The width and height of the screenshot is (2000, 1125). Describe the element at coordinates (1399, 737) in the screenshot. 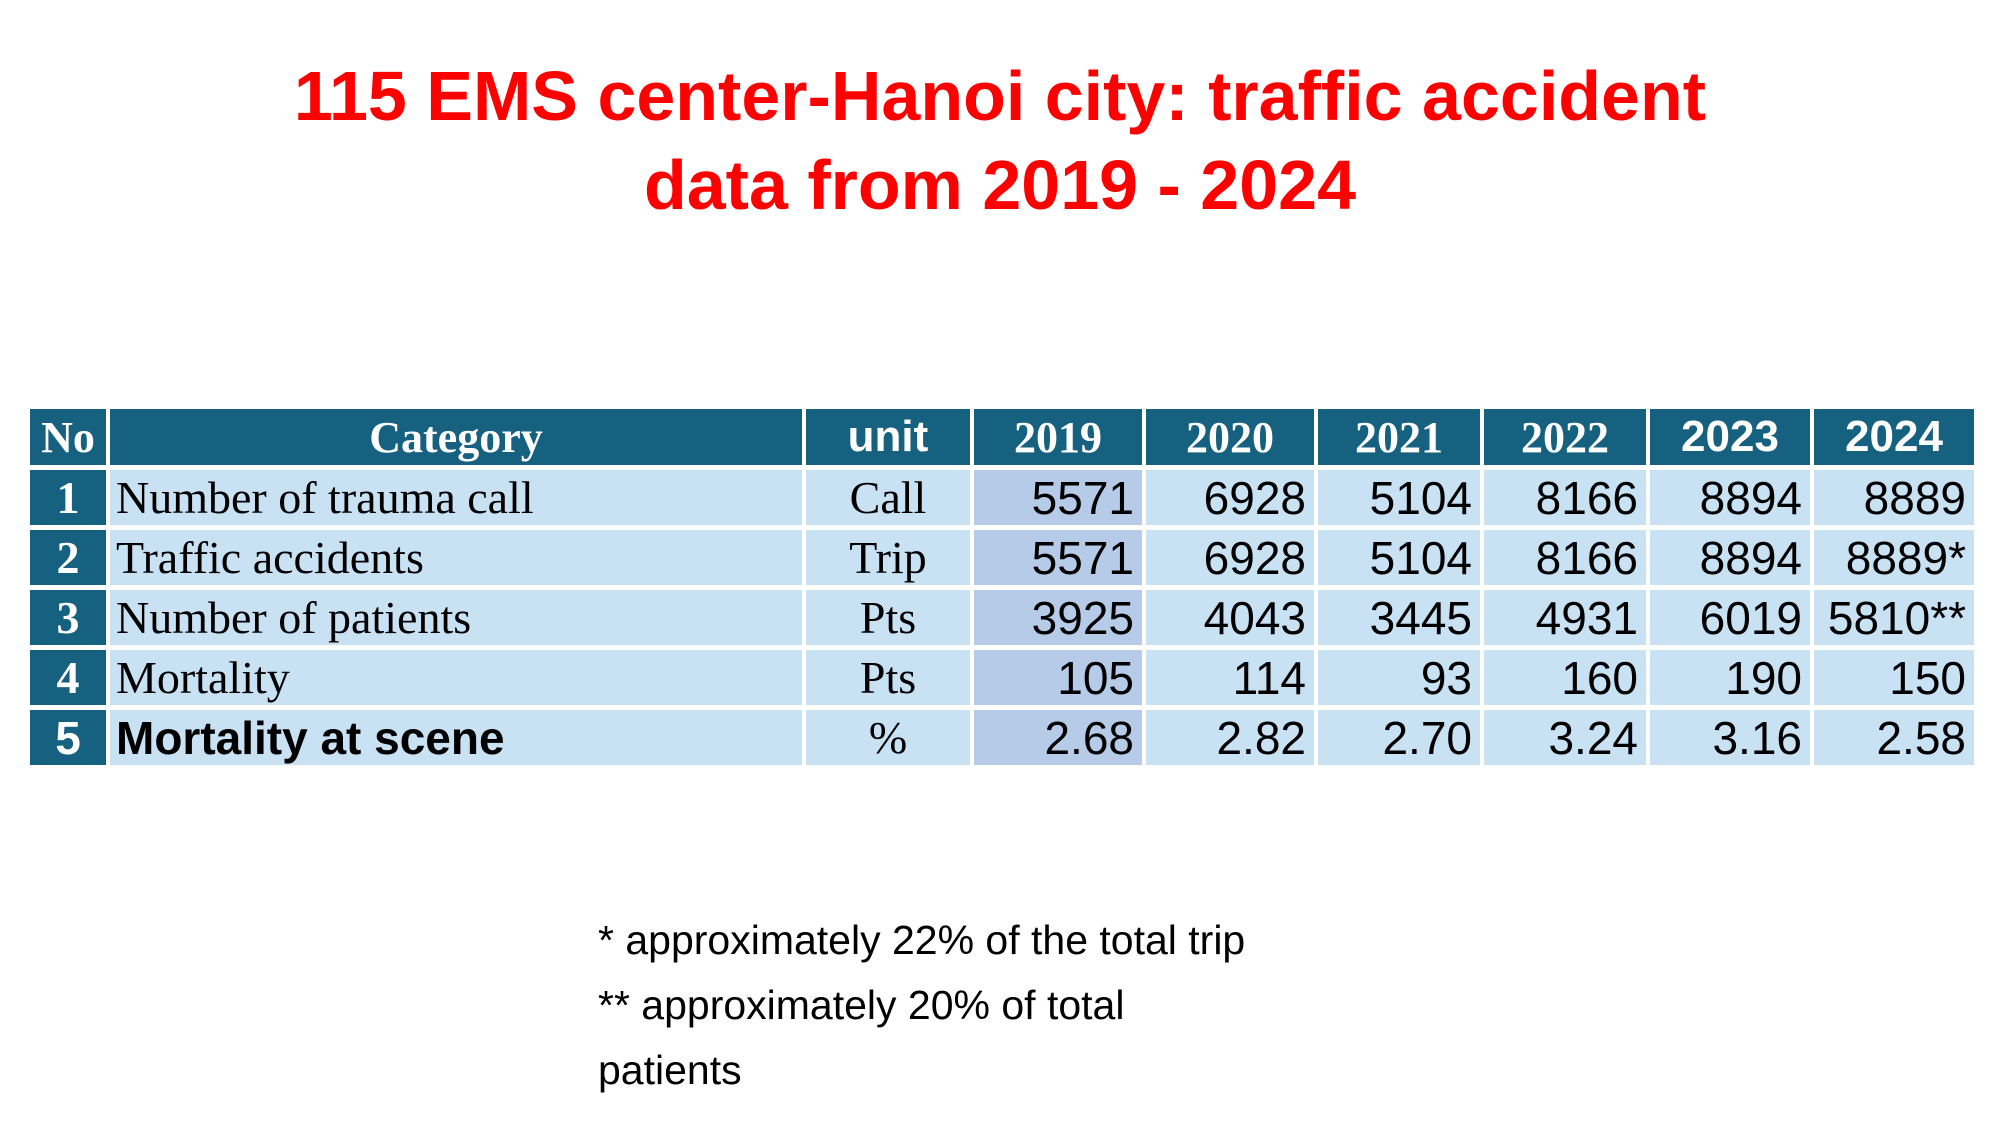

I see `value-cell-2021: 2.70` at that location.